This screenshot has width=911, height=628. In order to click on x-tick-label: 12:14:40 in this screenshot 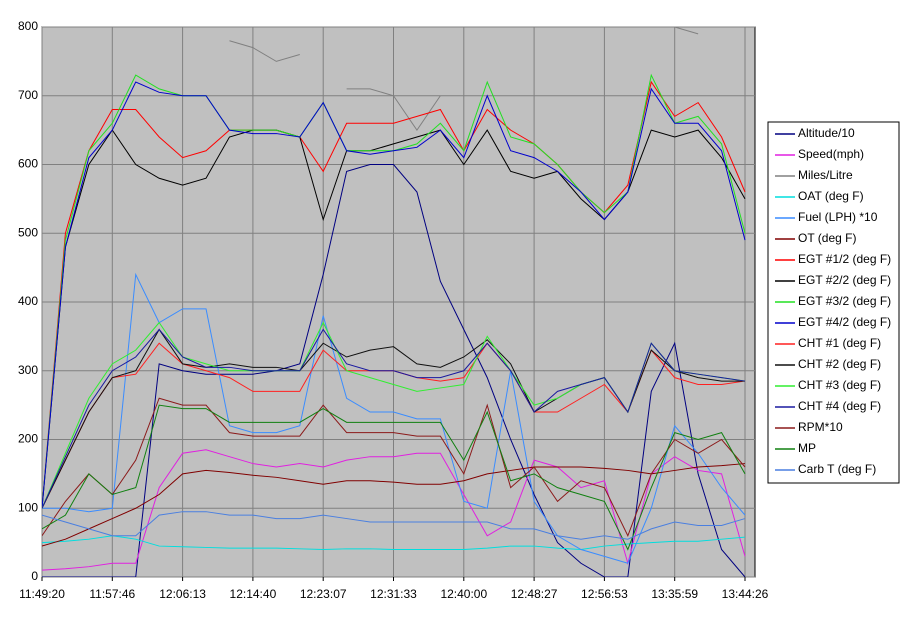, I will do `click(253, 594)`.